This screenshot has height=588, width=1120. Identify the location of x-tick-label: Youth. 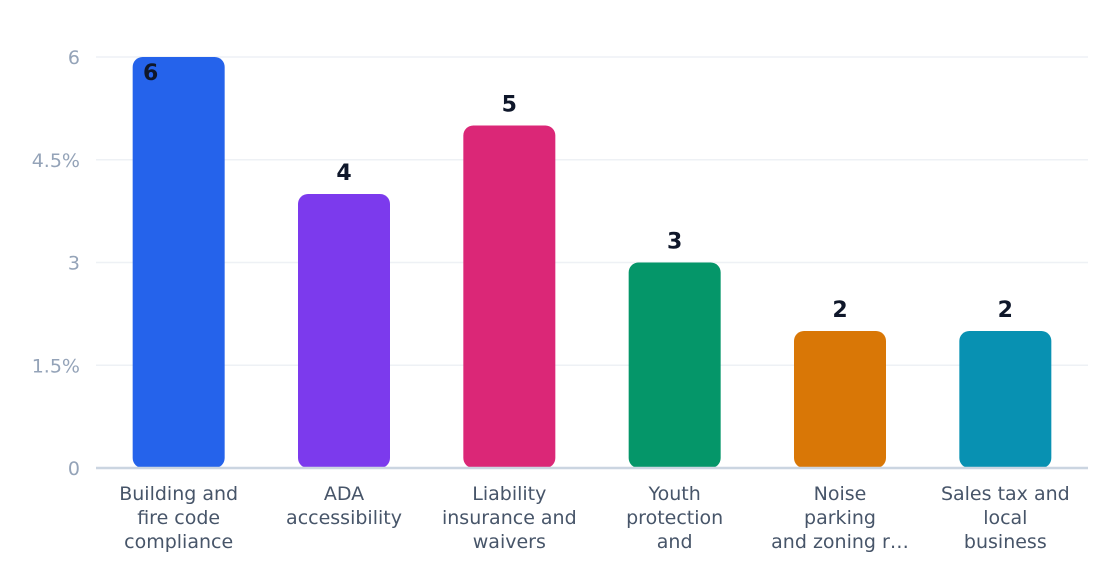
(674, 494).